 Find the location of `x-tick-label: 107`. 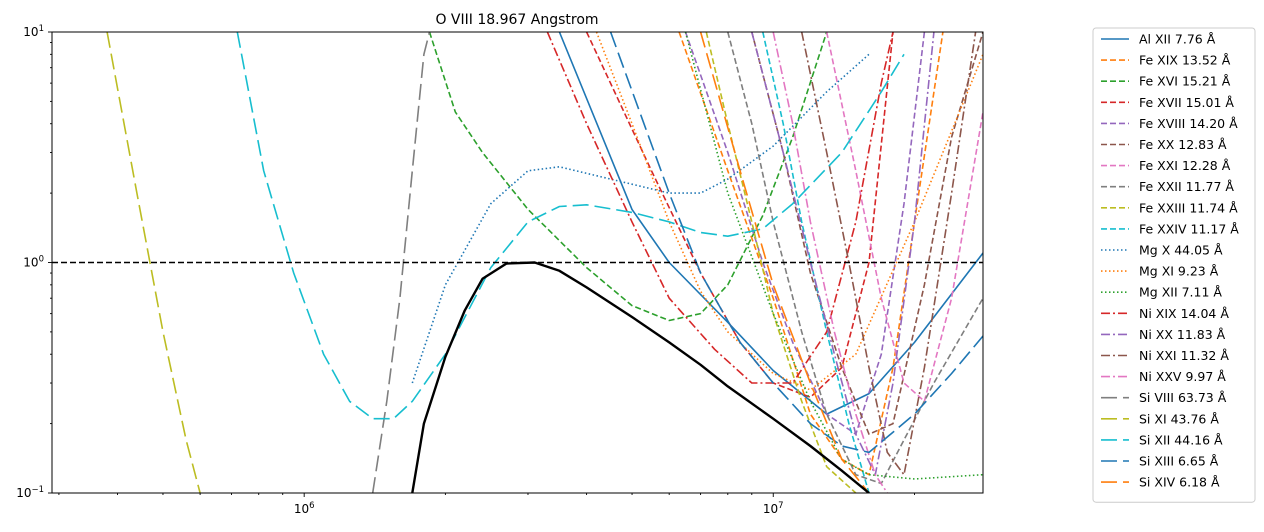

x-tick-label: 107 is located at coordinates (773, 508).